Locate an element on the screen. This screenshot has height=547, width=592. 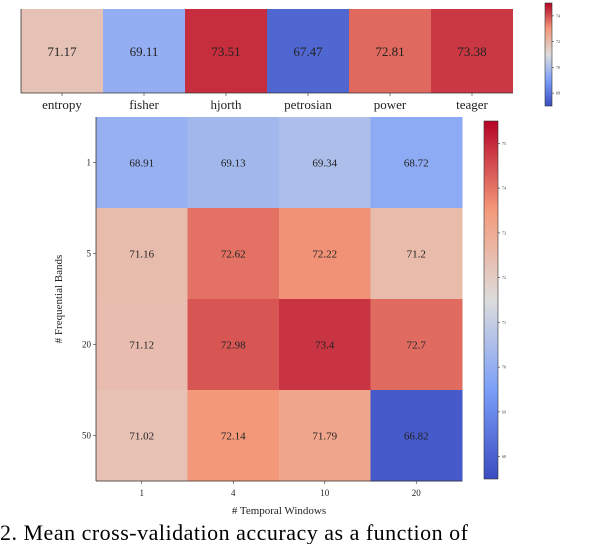
cell-value-label: 68.91 is located at coordinates (141, 164).